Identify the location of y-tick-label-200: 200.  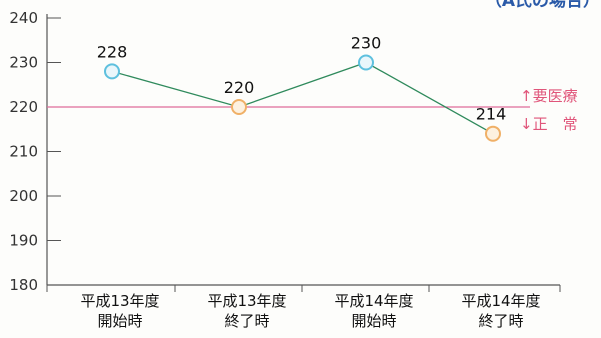
(23, 196).